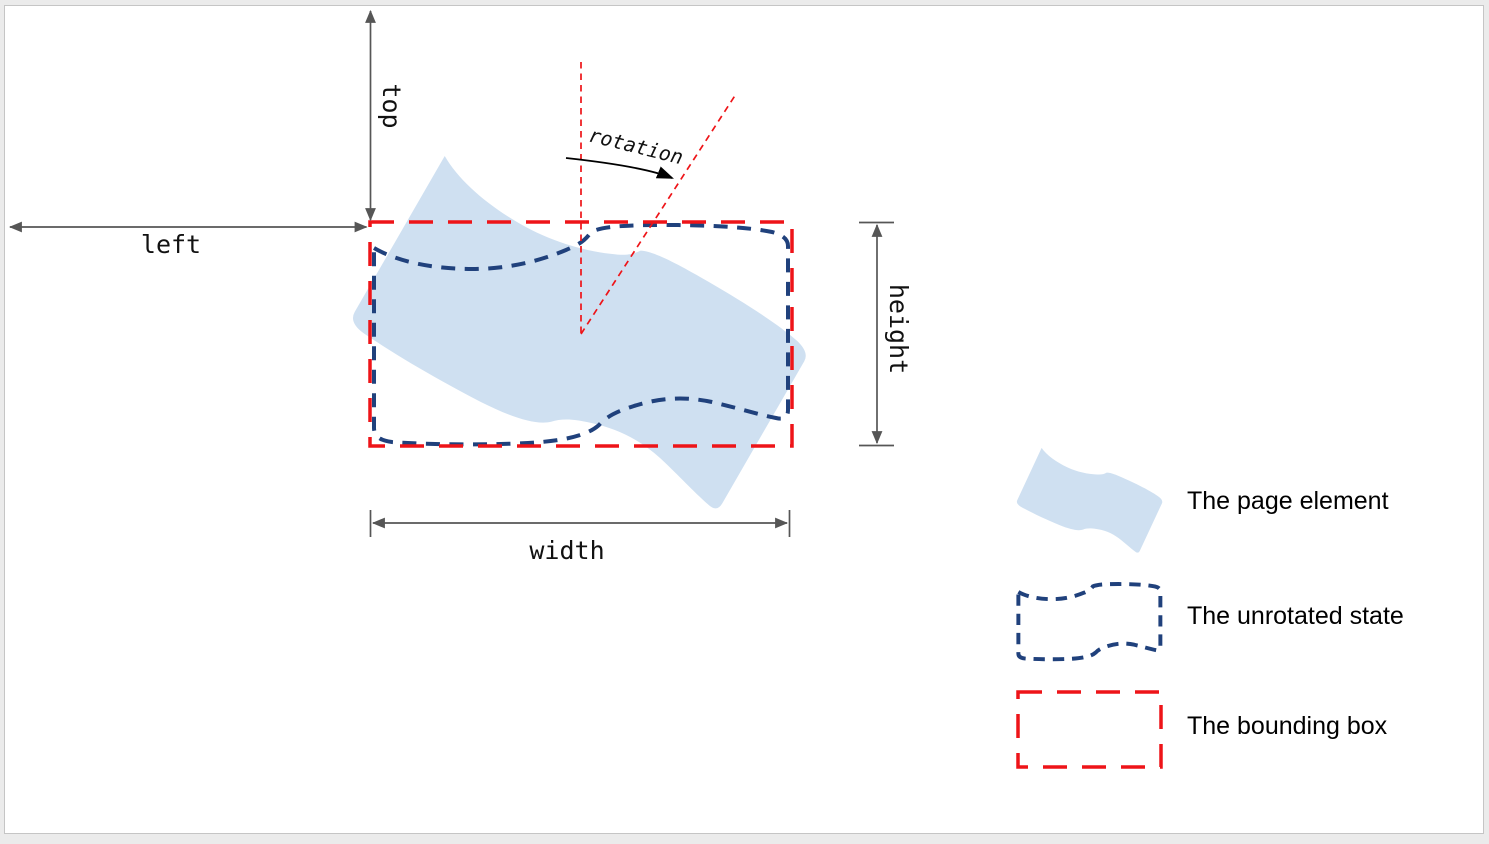 The image size is (1489, 844). Describe the element at coordinates (1295, 616) in the screenshot. I see `legend-label-unrotated-state: The unrotated state` at that location.